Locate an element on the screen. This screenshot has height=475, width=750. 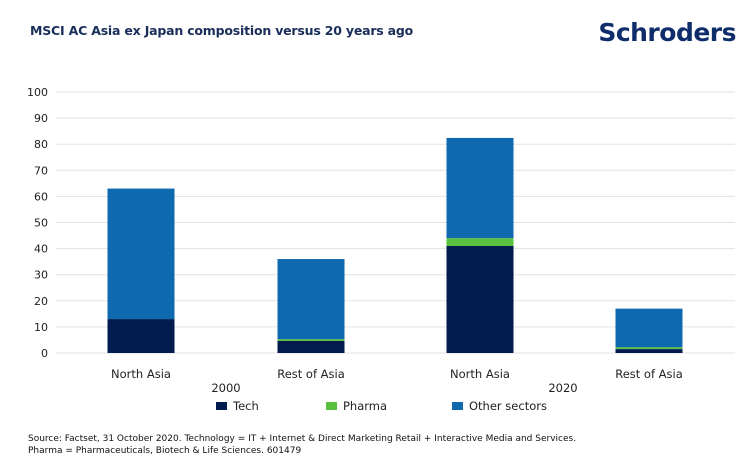
x-group-label: 2020 is located at coordinates (562, 388).